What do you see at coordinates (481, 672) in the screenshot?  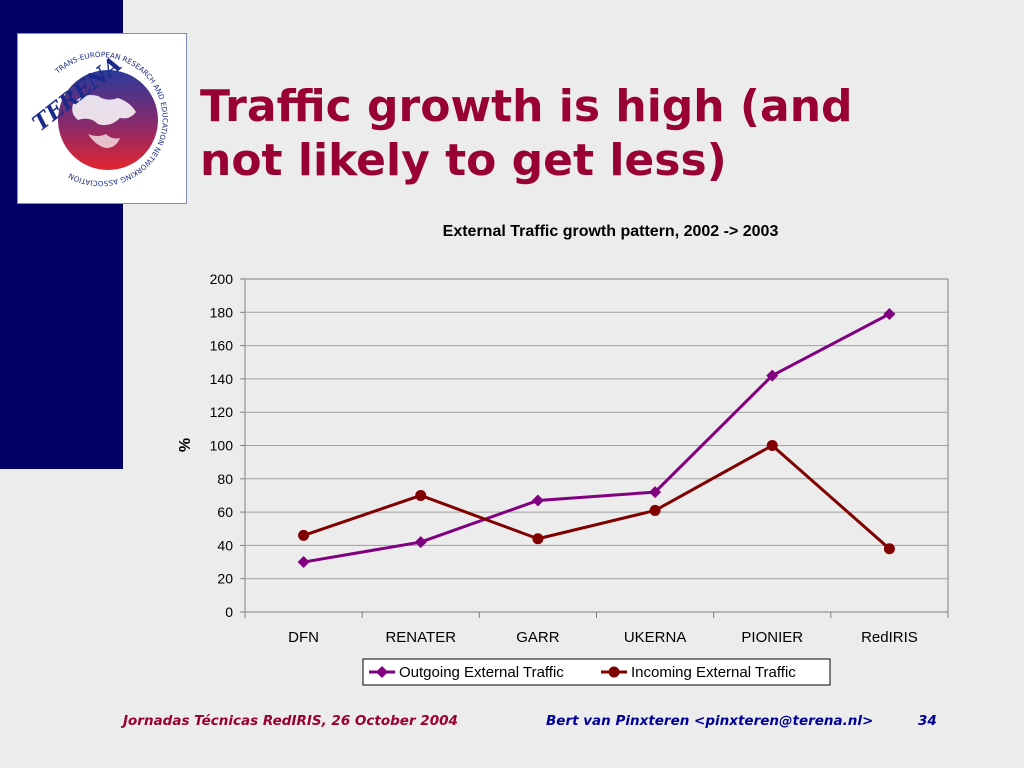 I see `legend-label: Outgoing External Traffic` at bounding box center [481, 672].